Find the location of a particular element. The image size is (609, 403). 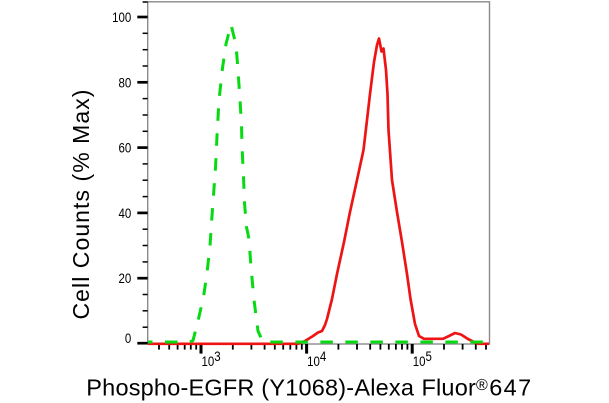

svg-text: 20 is located at coordinates (125, 278).